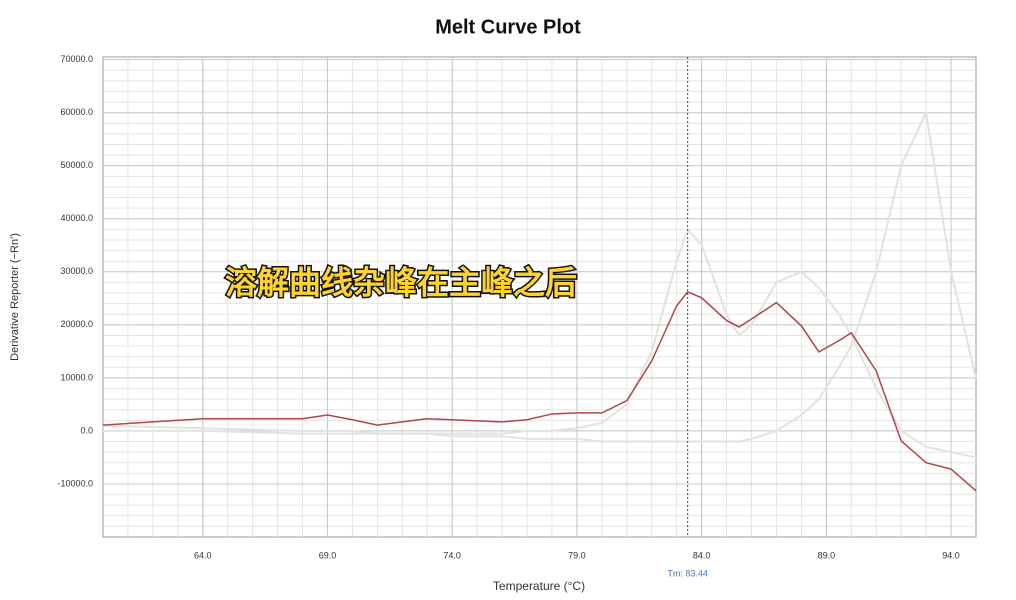  I want to click on y-tick-label: -10000.0, so click(75, 483).